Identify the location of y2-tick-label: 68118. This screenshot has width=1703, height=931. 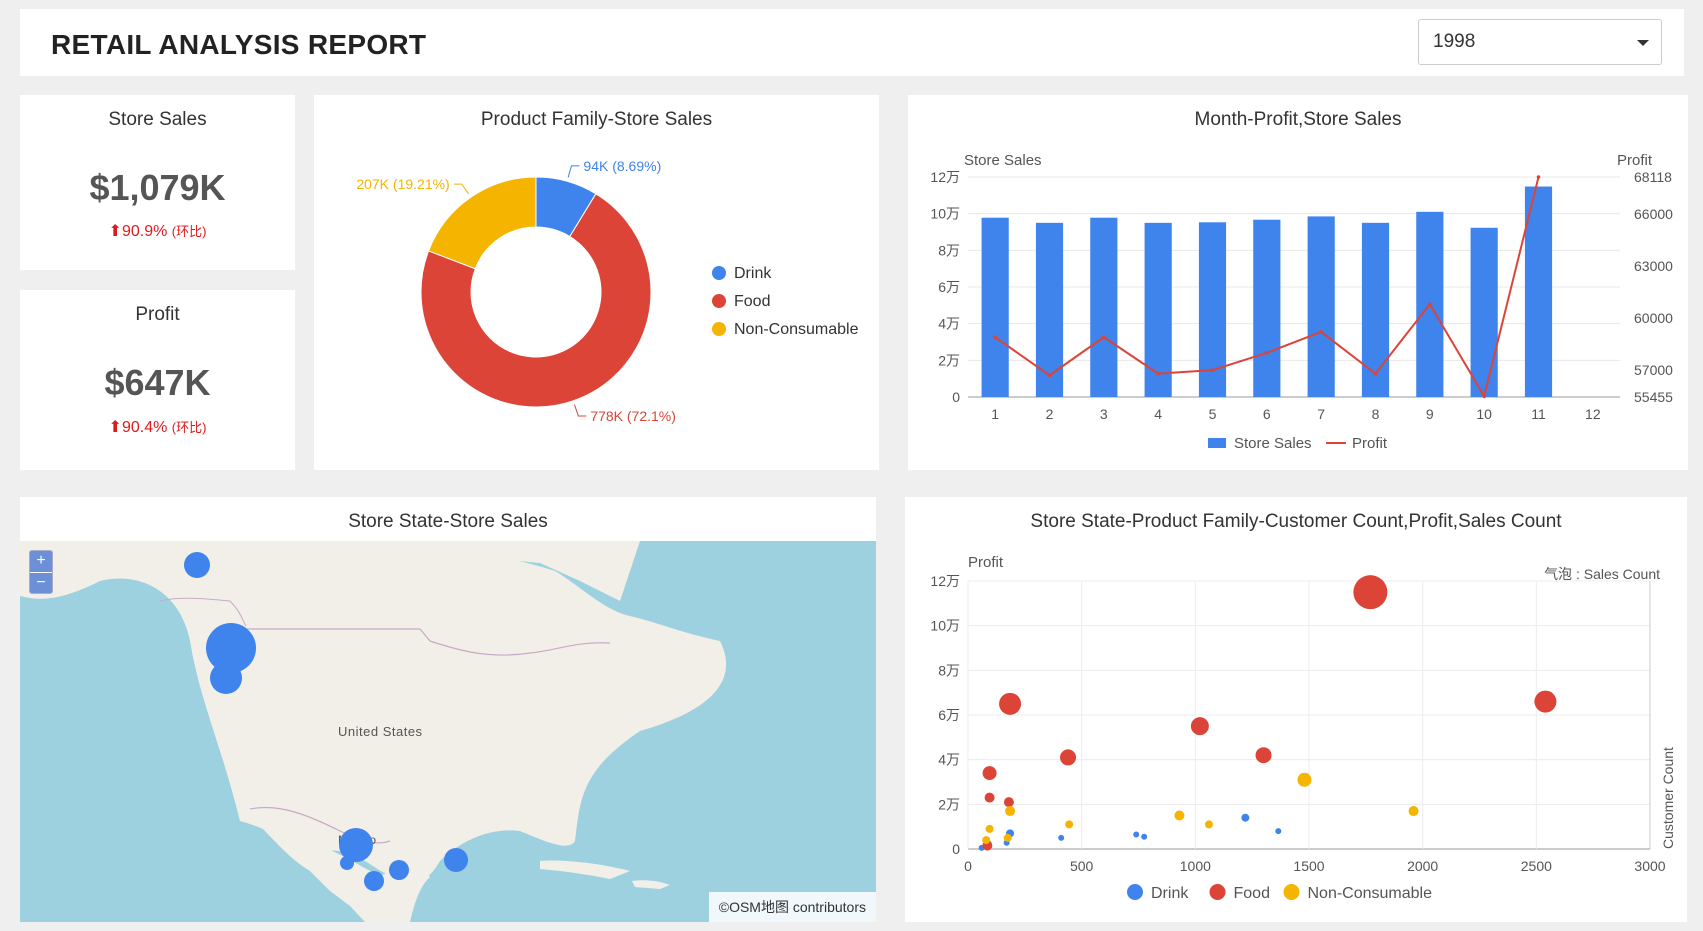
(1653, 177).